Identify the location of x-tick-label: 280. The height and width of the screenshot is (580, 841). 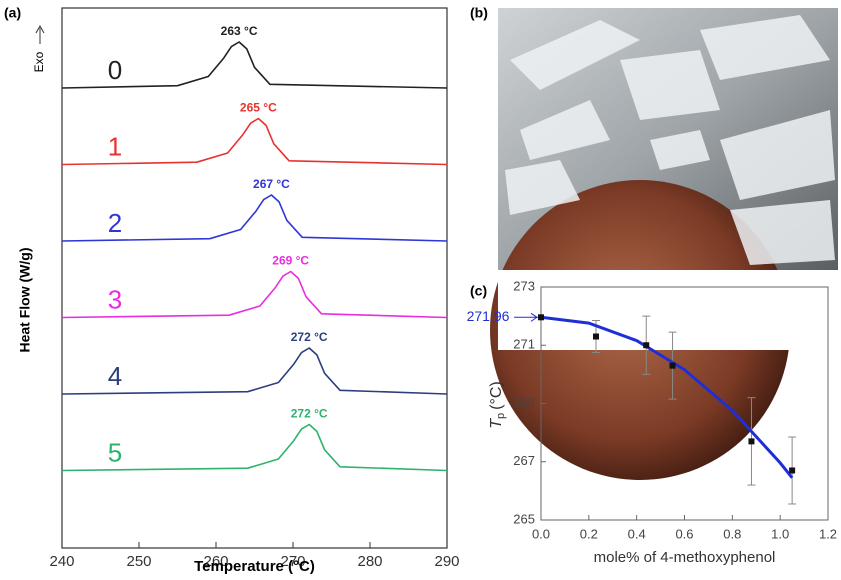
(369, 561).